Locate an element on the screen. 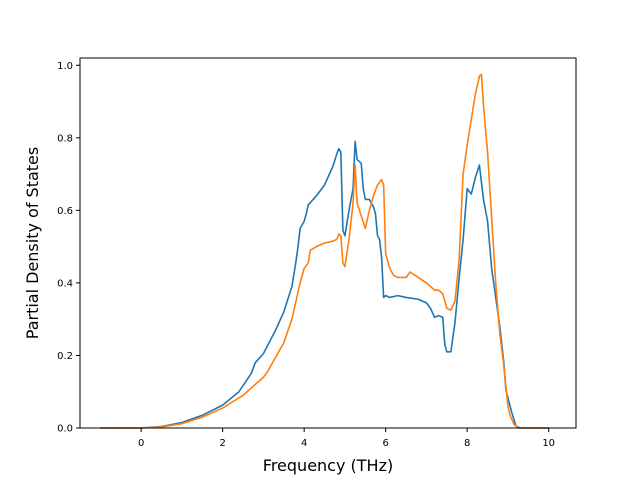 This screenshot has height=480, width=640. y-tick-label: 0.4 is located at coordinates (65, 283).